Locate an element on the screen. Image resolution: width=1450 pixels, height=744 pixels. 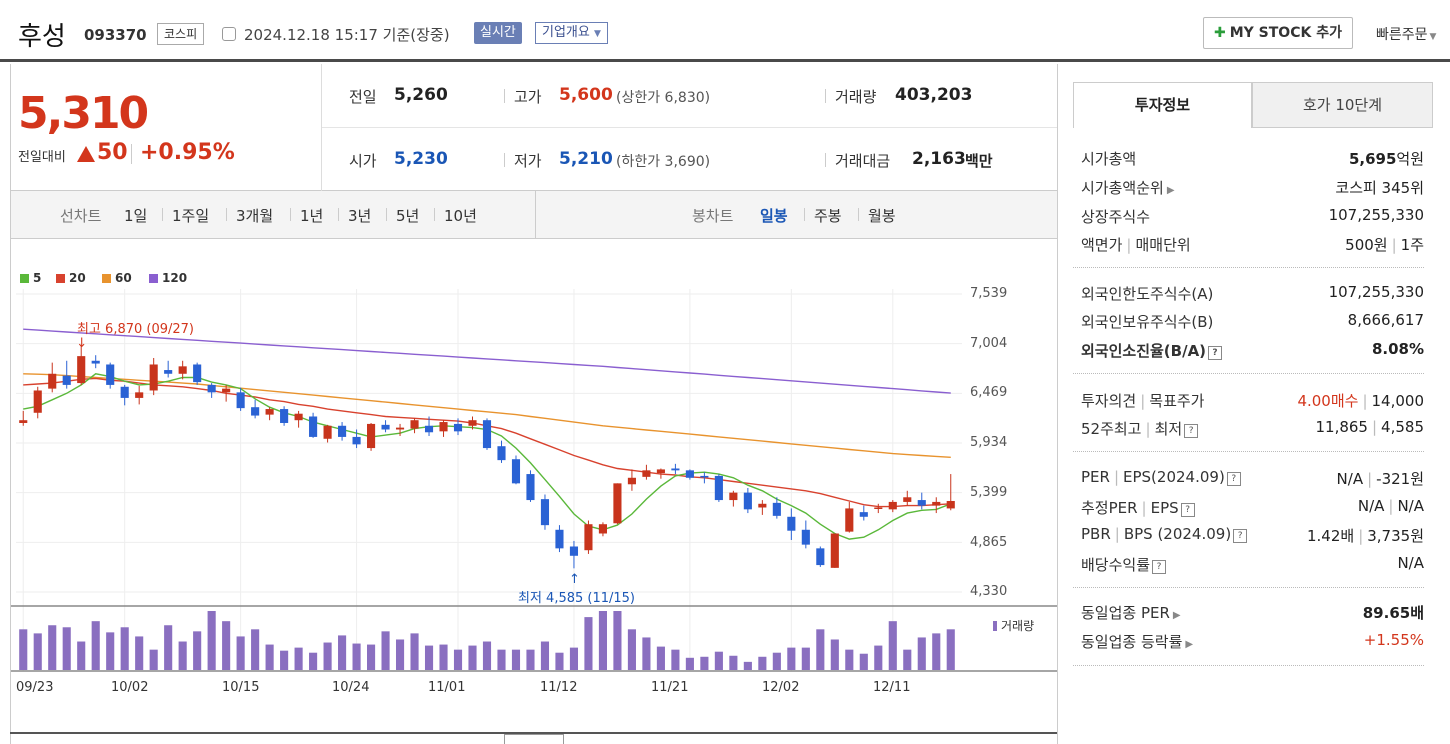
candle-monthly: 월봉 is located at coordinates (882, 216).